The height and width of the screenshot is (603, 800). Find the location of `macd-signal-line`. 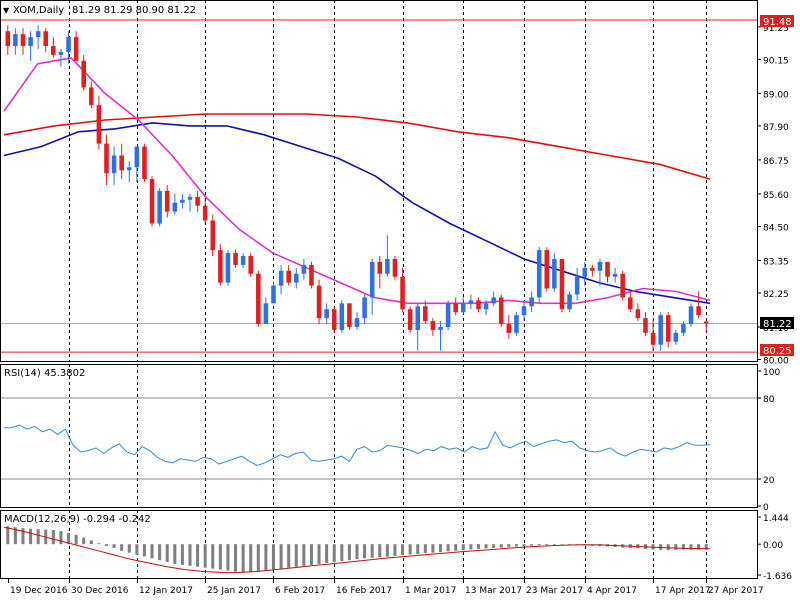

macd-signal-line is located at coordinates (357, 549).